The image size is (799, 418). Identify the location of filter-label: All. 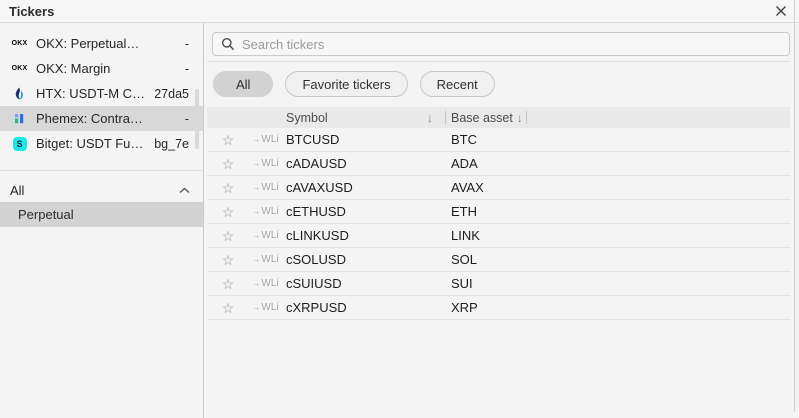
(243, 84).